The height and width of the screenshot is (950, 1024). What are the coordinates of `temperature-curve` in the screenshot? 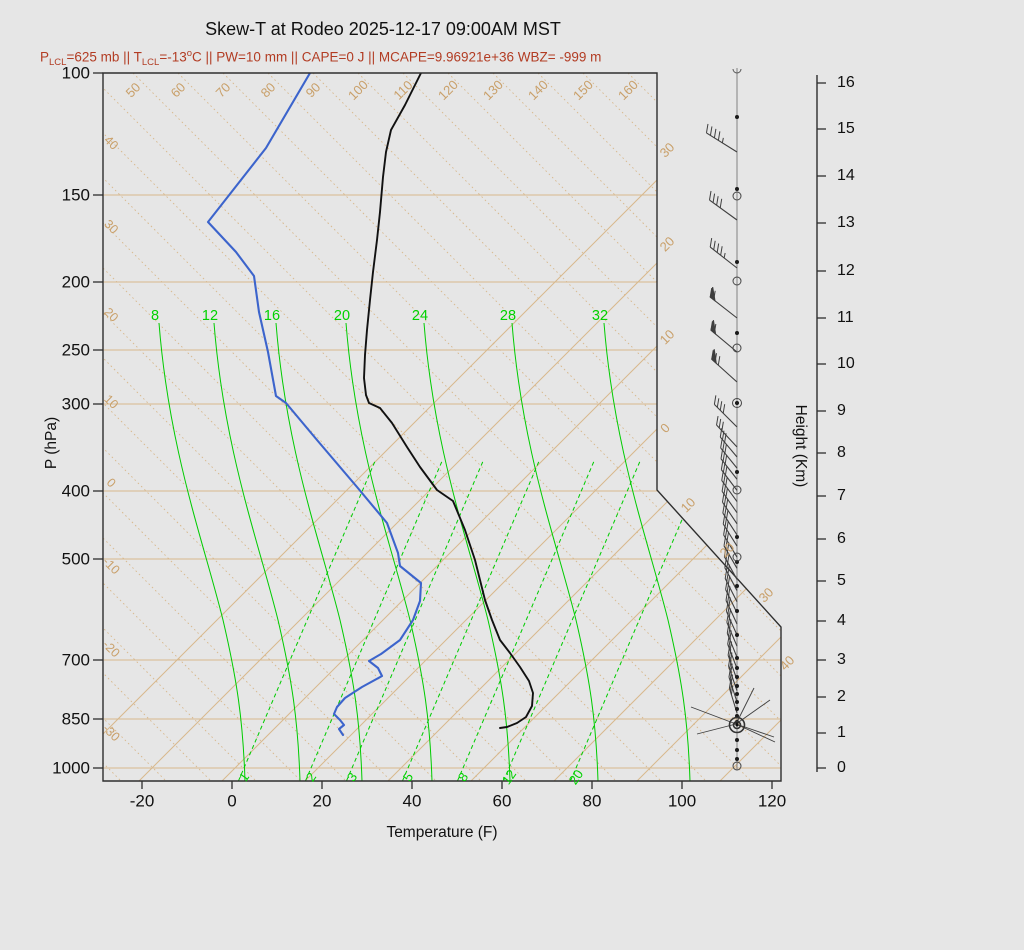 It's located at (448, 401).